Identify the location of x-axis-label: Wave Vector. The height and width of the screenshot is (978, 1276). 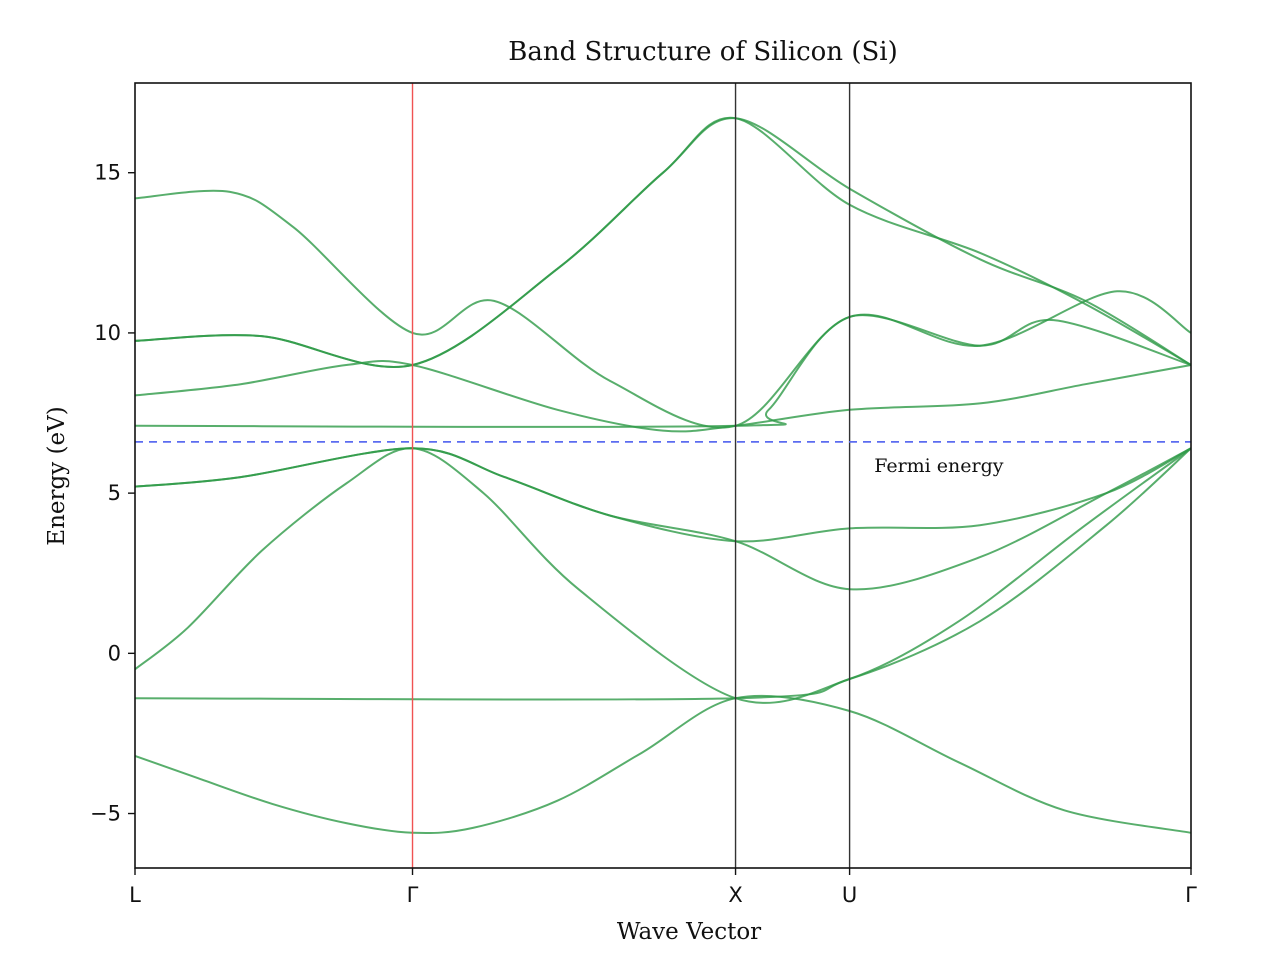
(689, 932).